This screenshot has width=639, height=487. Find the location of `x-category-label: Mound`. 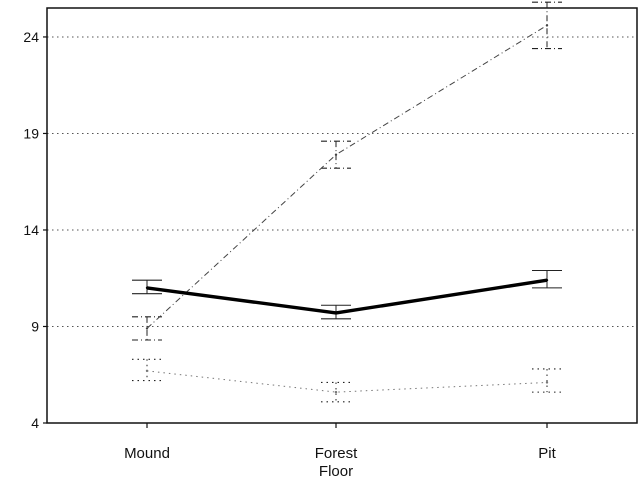

x-category-label: Mound is located at coordinates (147, 453).